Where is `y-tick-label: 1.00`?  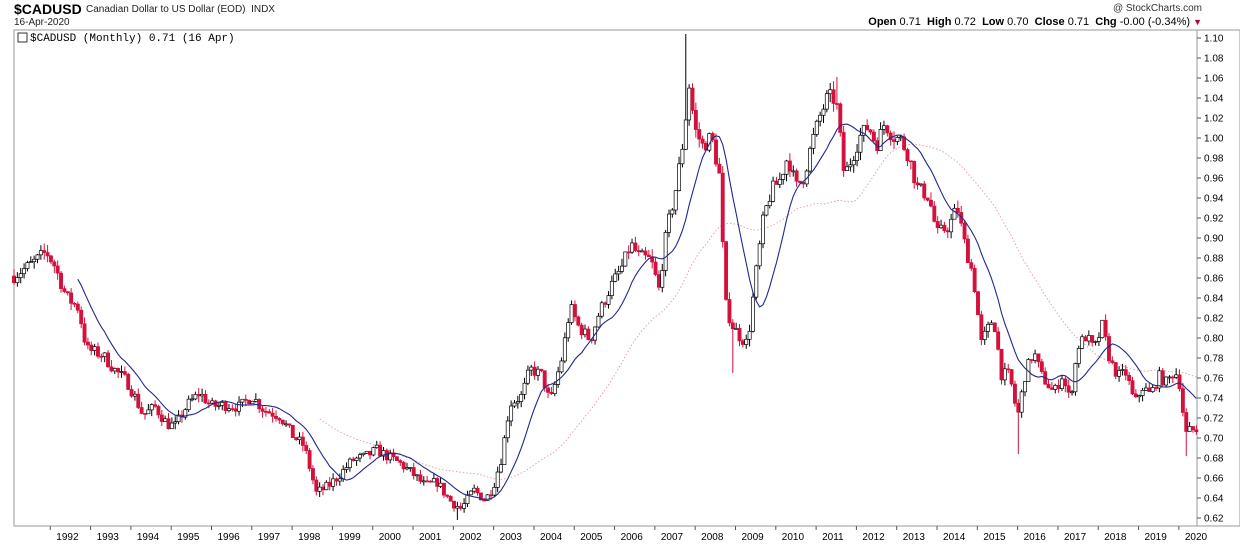
y-tick-label: 1.00 is located at coordinates (1214, 139).